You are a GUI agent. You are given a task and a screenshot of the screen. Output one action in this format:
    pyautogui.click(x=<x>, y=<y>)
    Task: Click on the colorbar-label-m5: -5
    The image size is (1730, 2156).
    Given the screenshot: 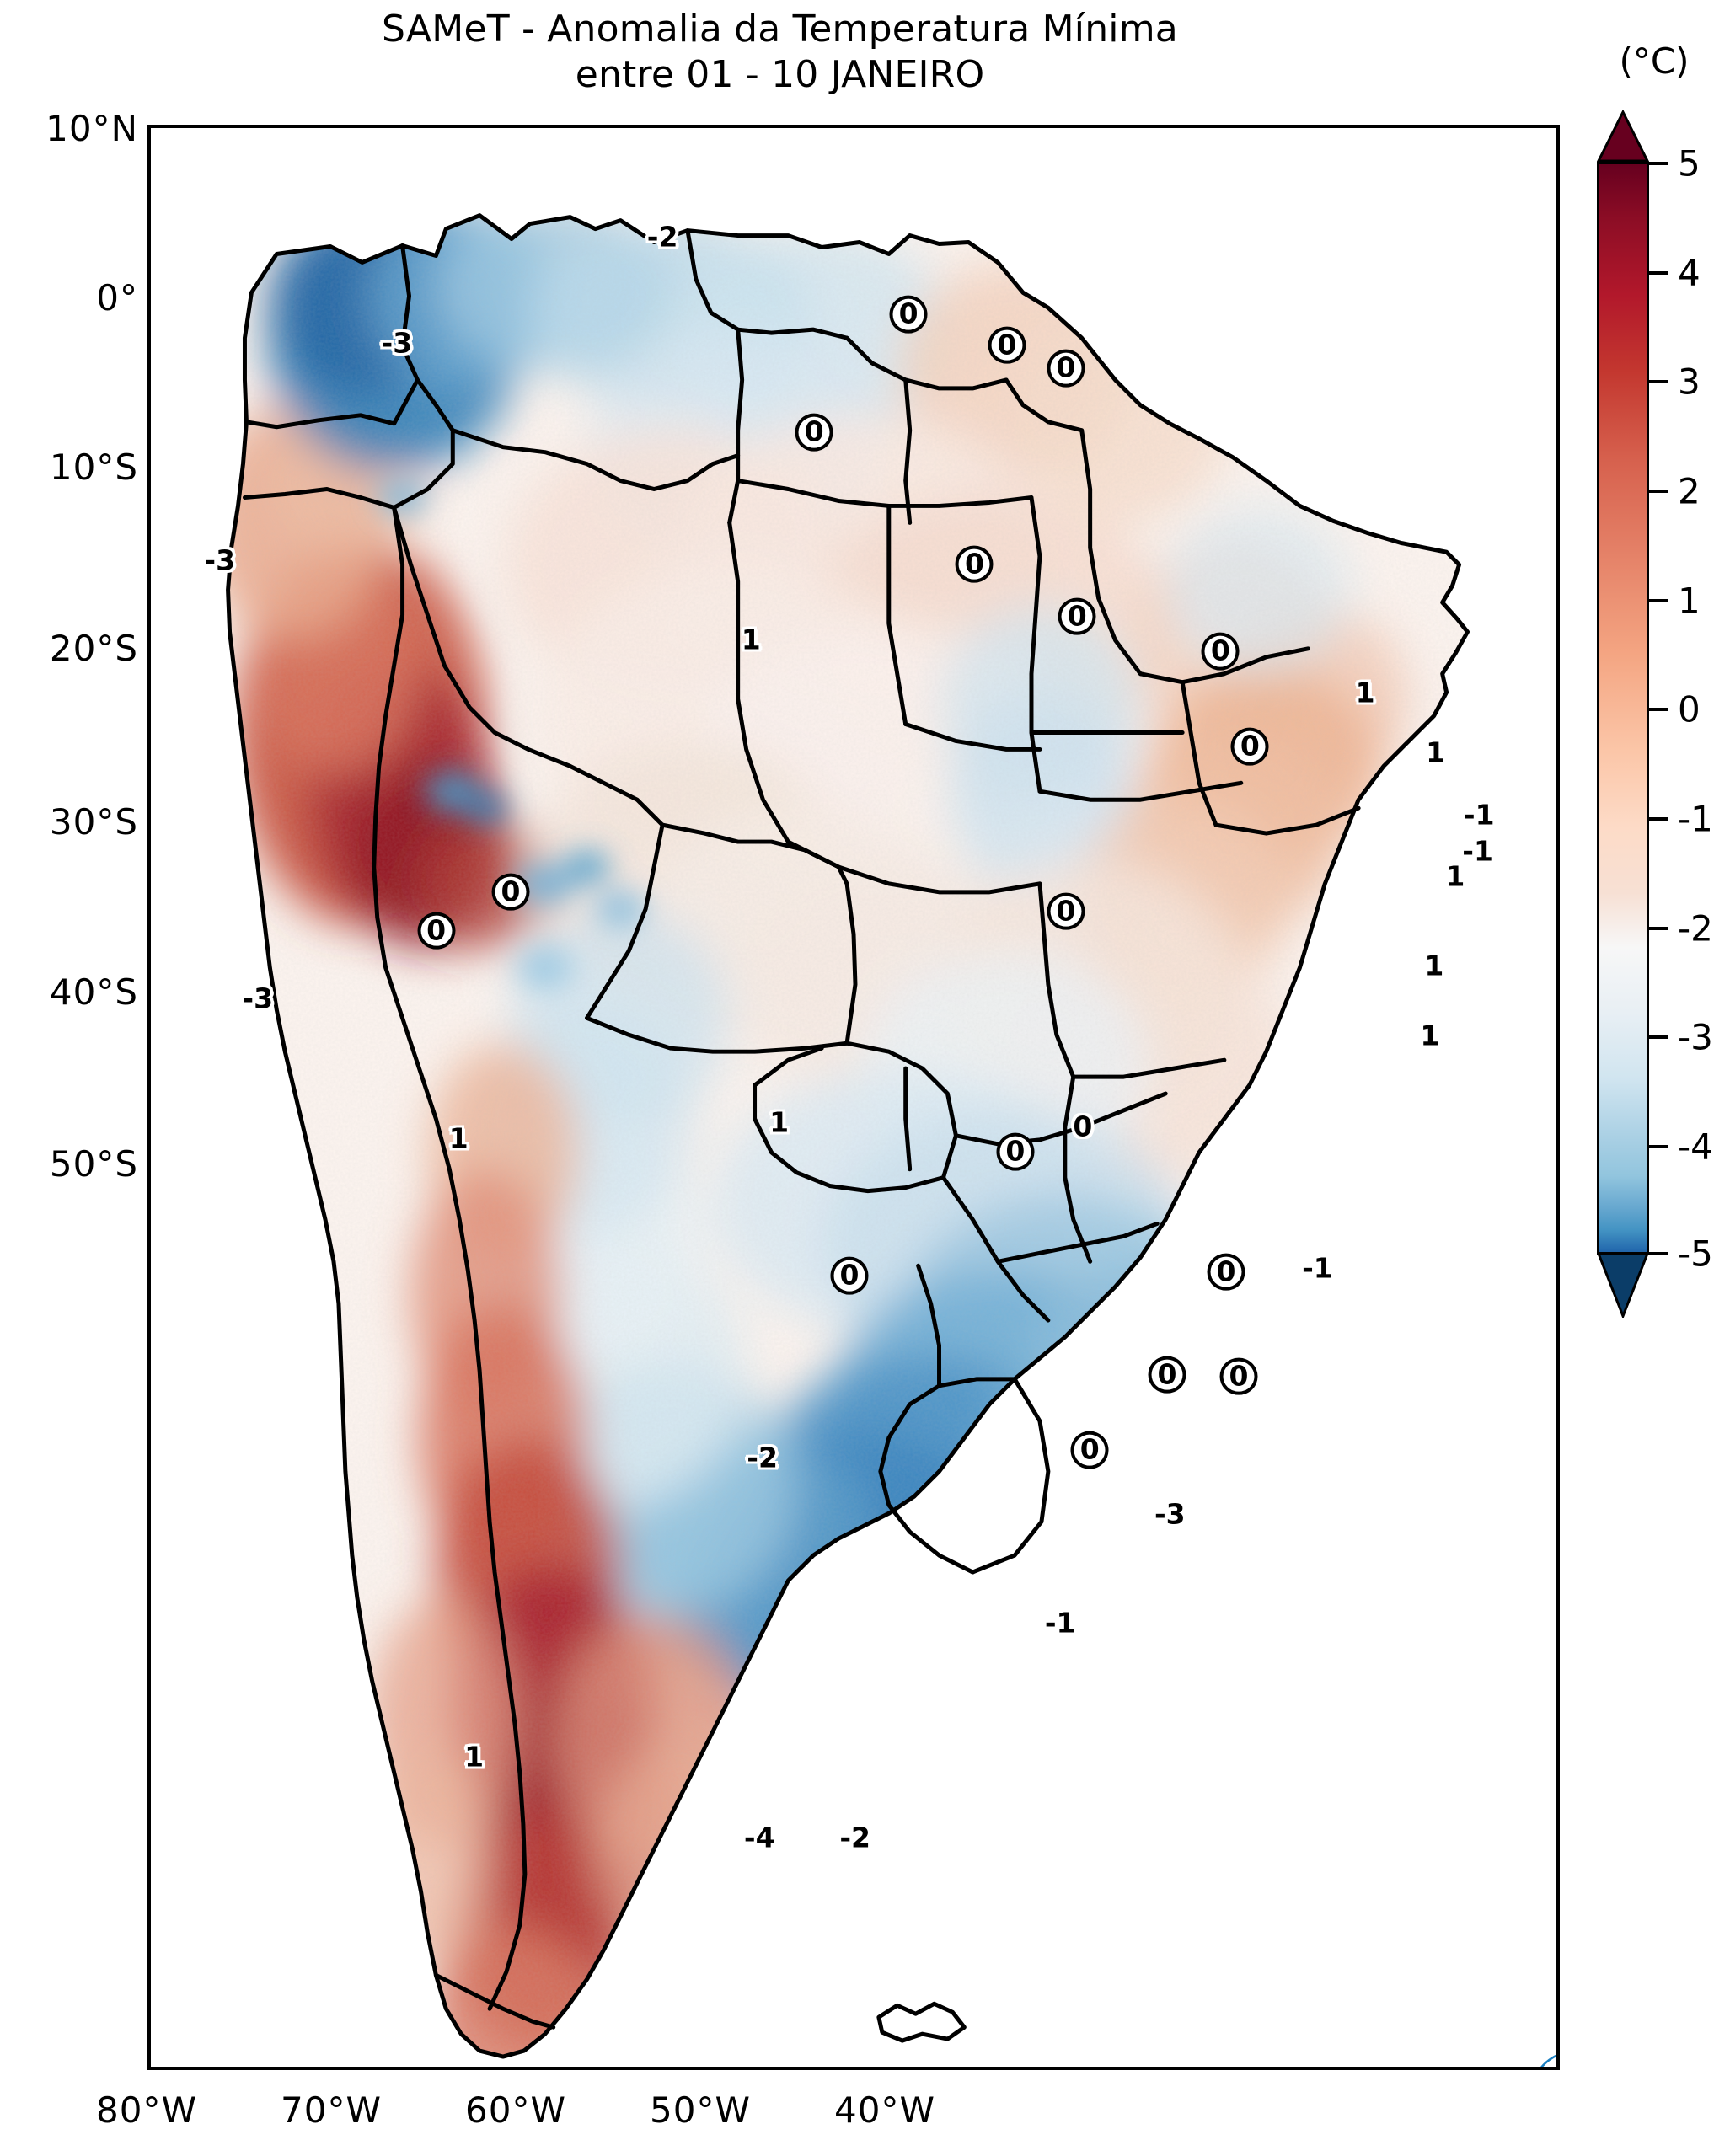 What is the action you would take?
    pyautogui.click(x=1695, y=1254)
    